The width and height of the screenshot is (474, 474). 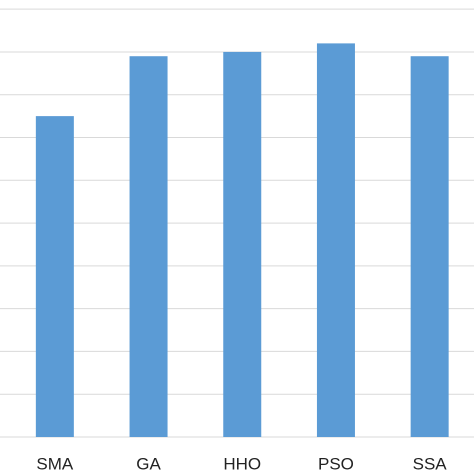 What do you see at coordinates (55, 463) in the screenshot?
I see `x-tick-label: SMA` at bounding box center [55, 463].